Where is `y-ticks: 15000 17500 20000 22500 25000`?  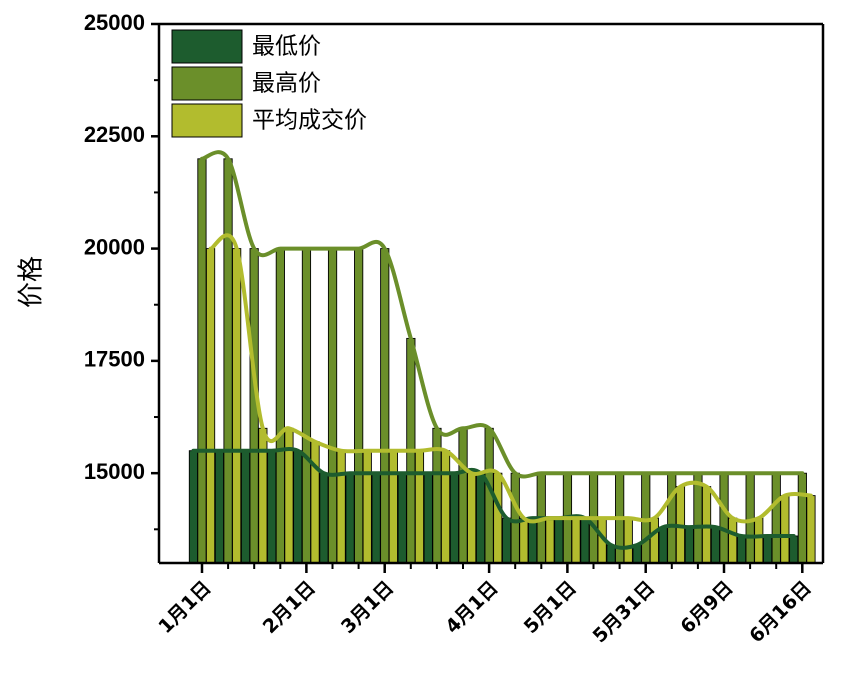
y-ticks: 15000 17500 20000 22500 25000 is located at coordinates (121, 270).